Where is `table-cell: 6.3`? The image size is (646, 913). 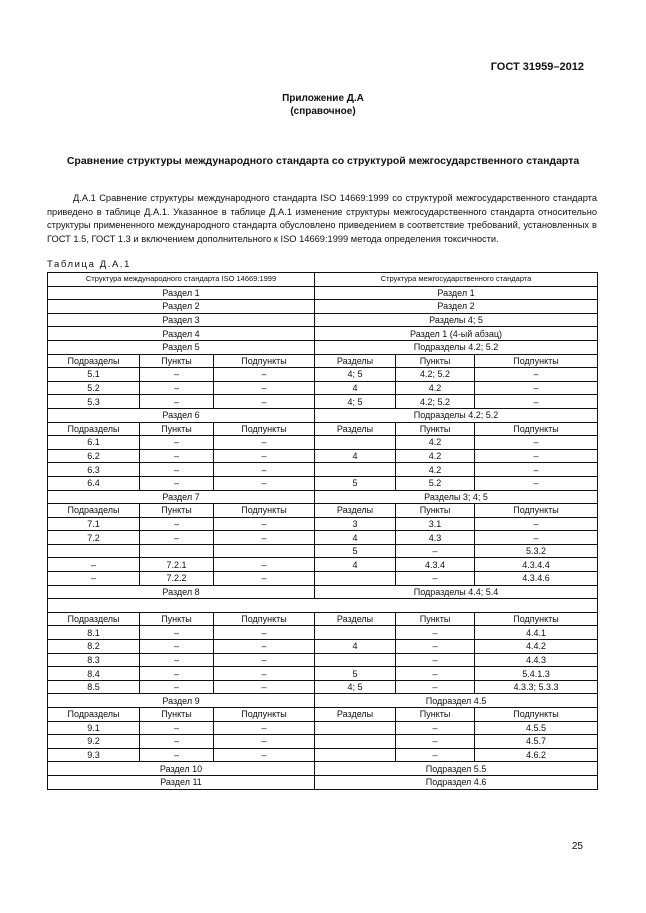
table-cell: 6.3 is located at coordinates (93, 469).